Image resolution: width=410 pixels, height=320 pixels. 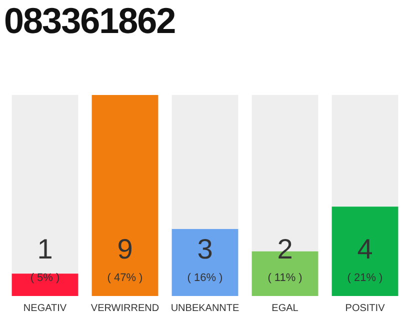 I want to click on data-label: 4, so click(x=365, y=249).